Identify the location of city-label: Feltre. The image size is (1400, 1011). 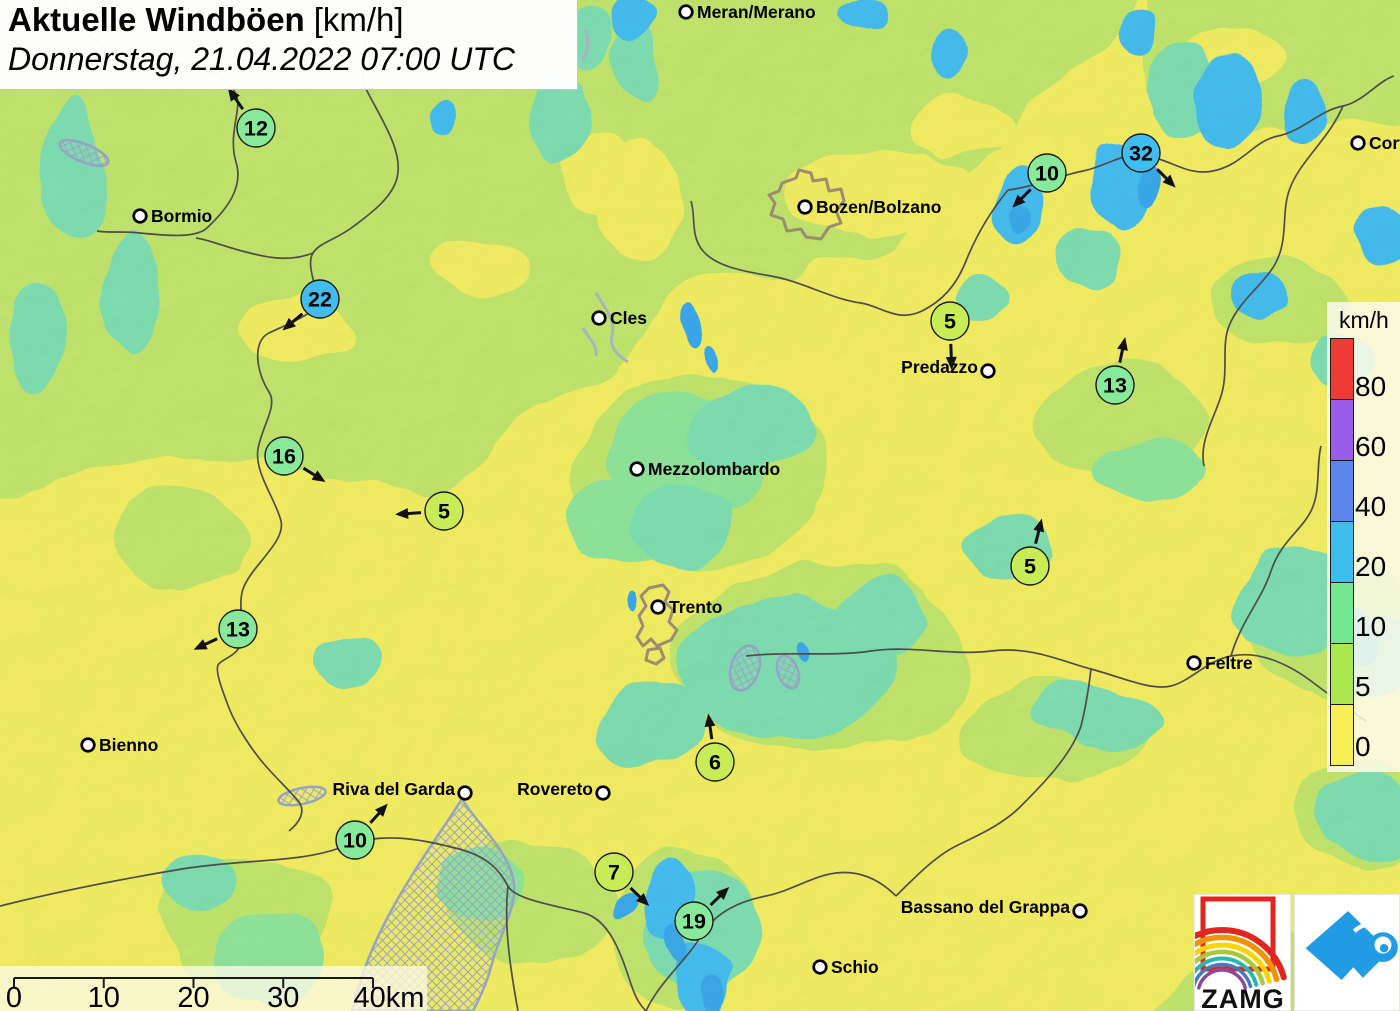
(1229, 663).